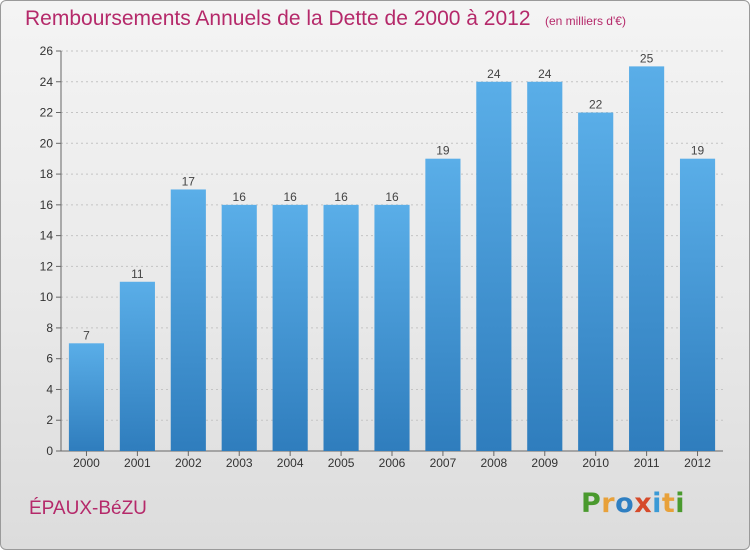  Describe the element at coordinates (239, 327) in the screenshot. I see `bar-2003` at that location.